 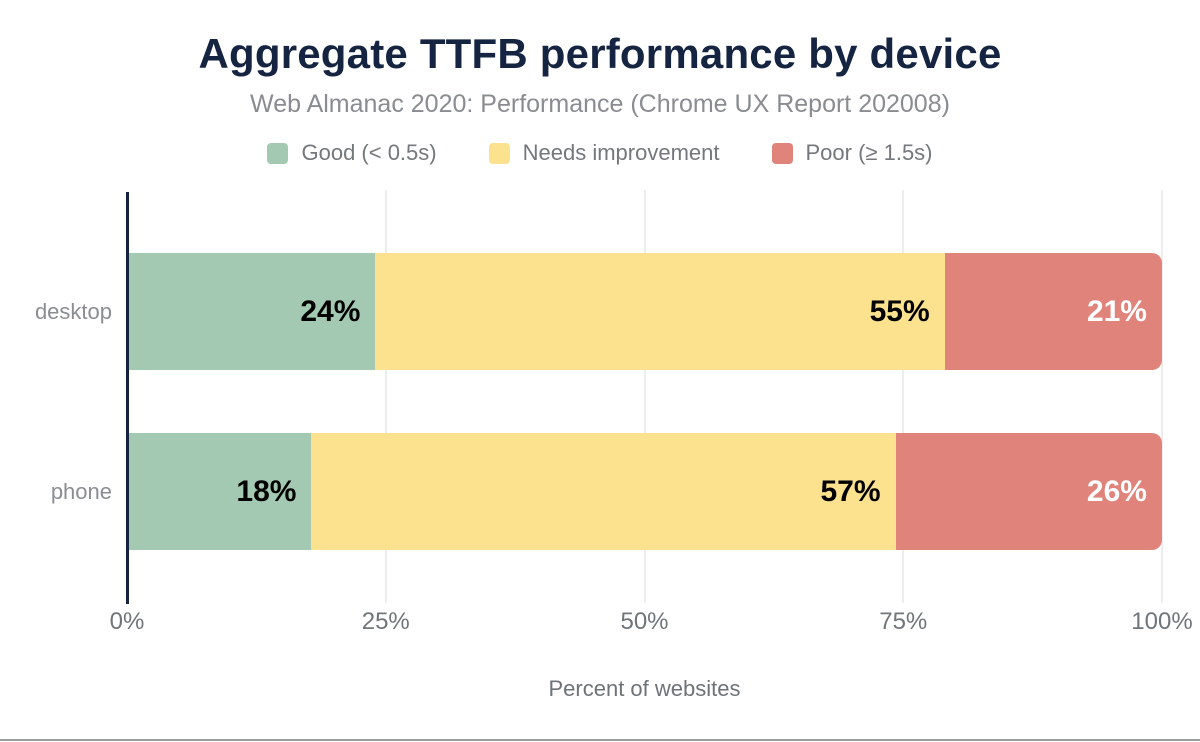 What do you see at coordinates (600, 740) in the screenshot?
I see `figure-bottom-border` at bounding box center [600, 740].